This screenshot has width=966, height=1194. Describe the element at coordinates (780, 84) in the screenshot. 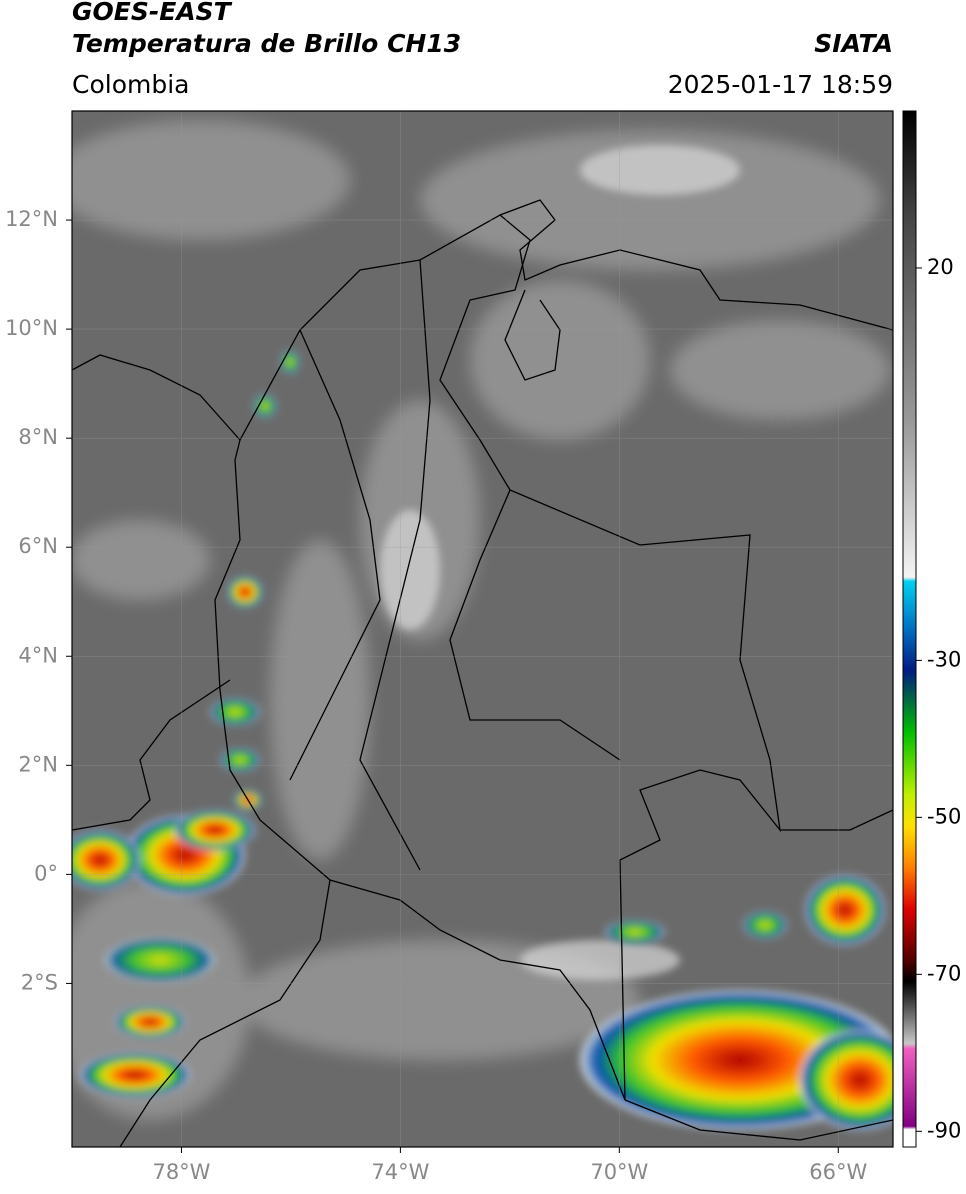

I see `datetime: 2025-01-17 18:59` at that location.